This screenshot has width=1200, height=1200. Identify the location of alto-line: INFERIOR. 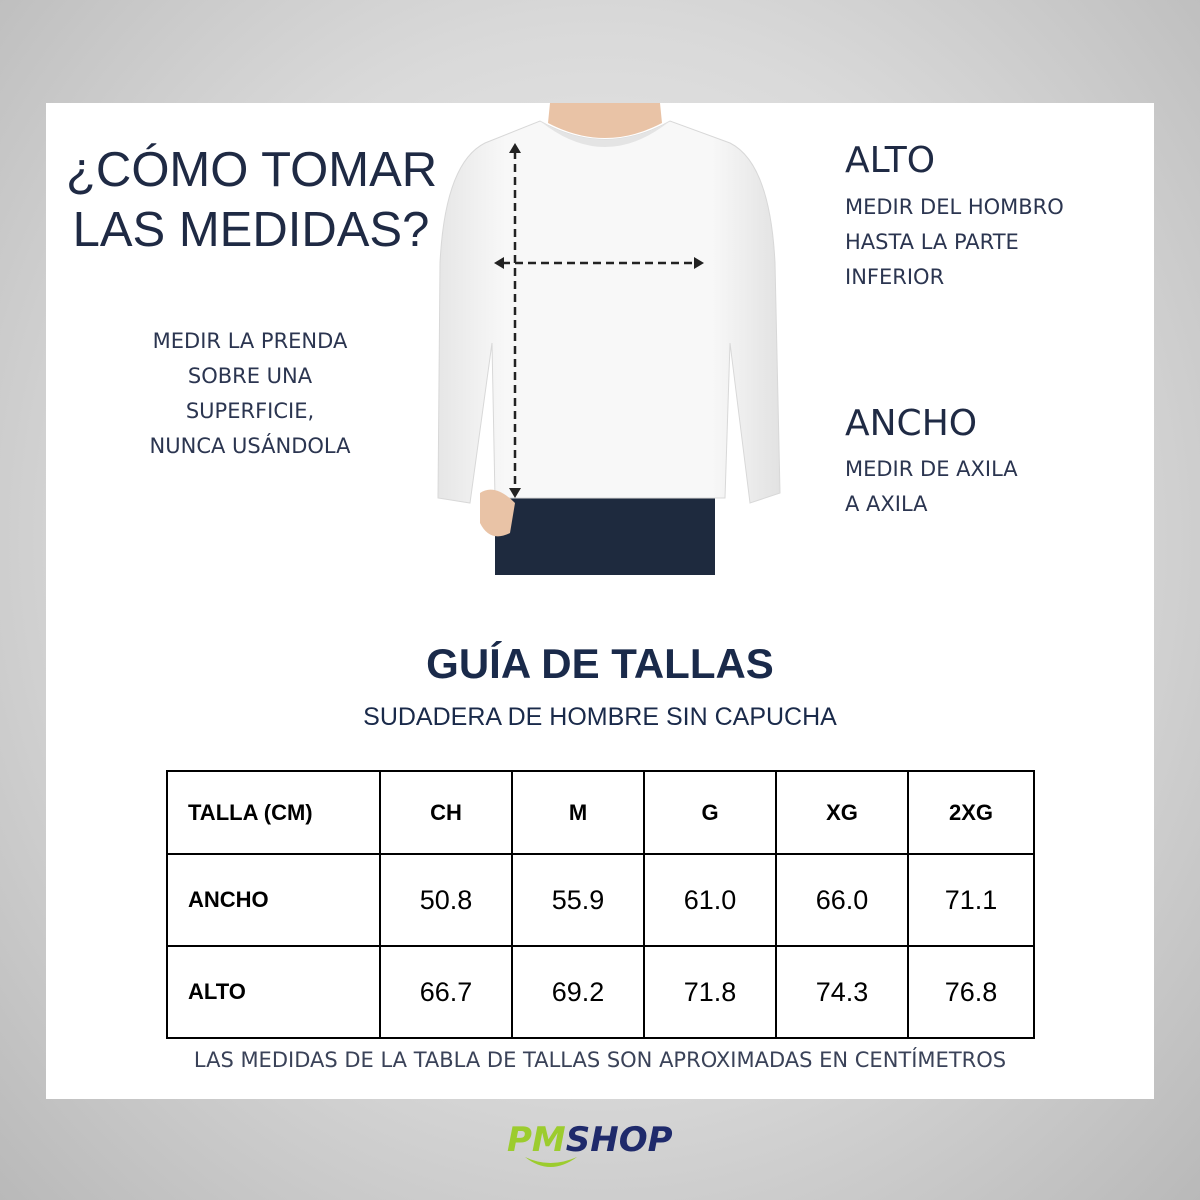
(895, 277).